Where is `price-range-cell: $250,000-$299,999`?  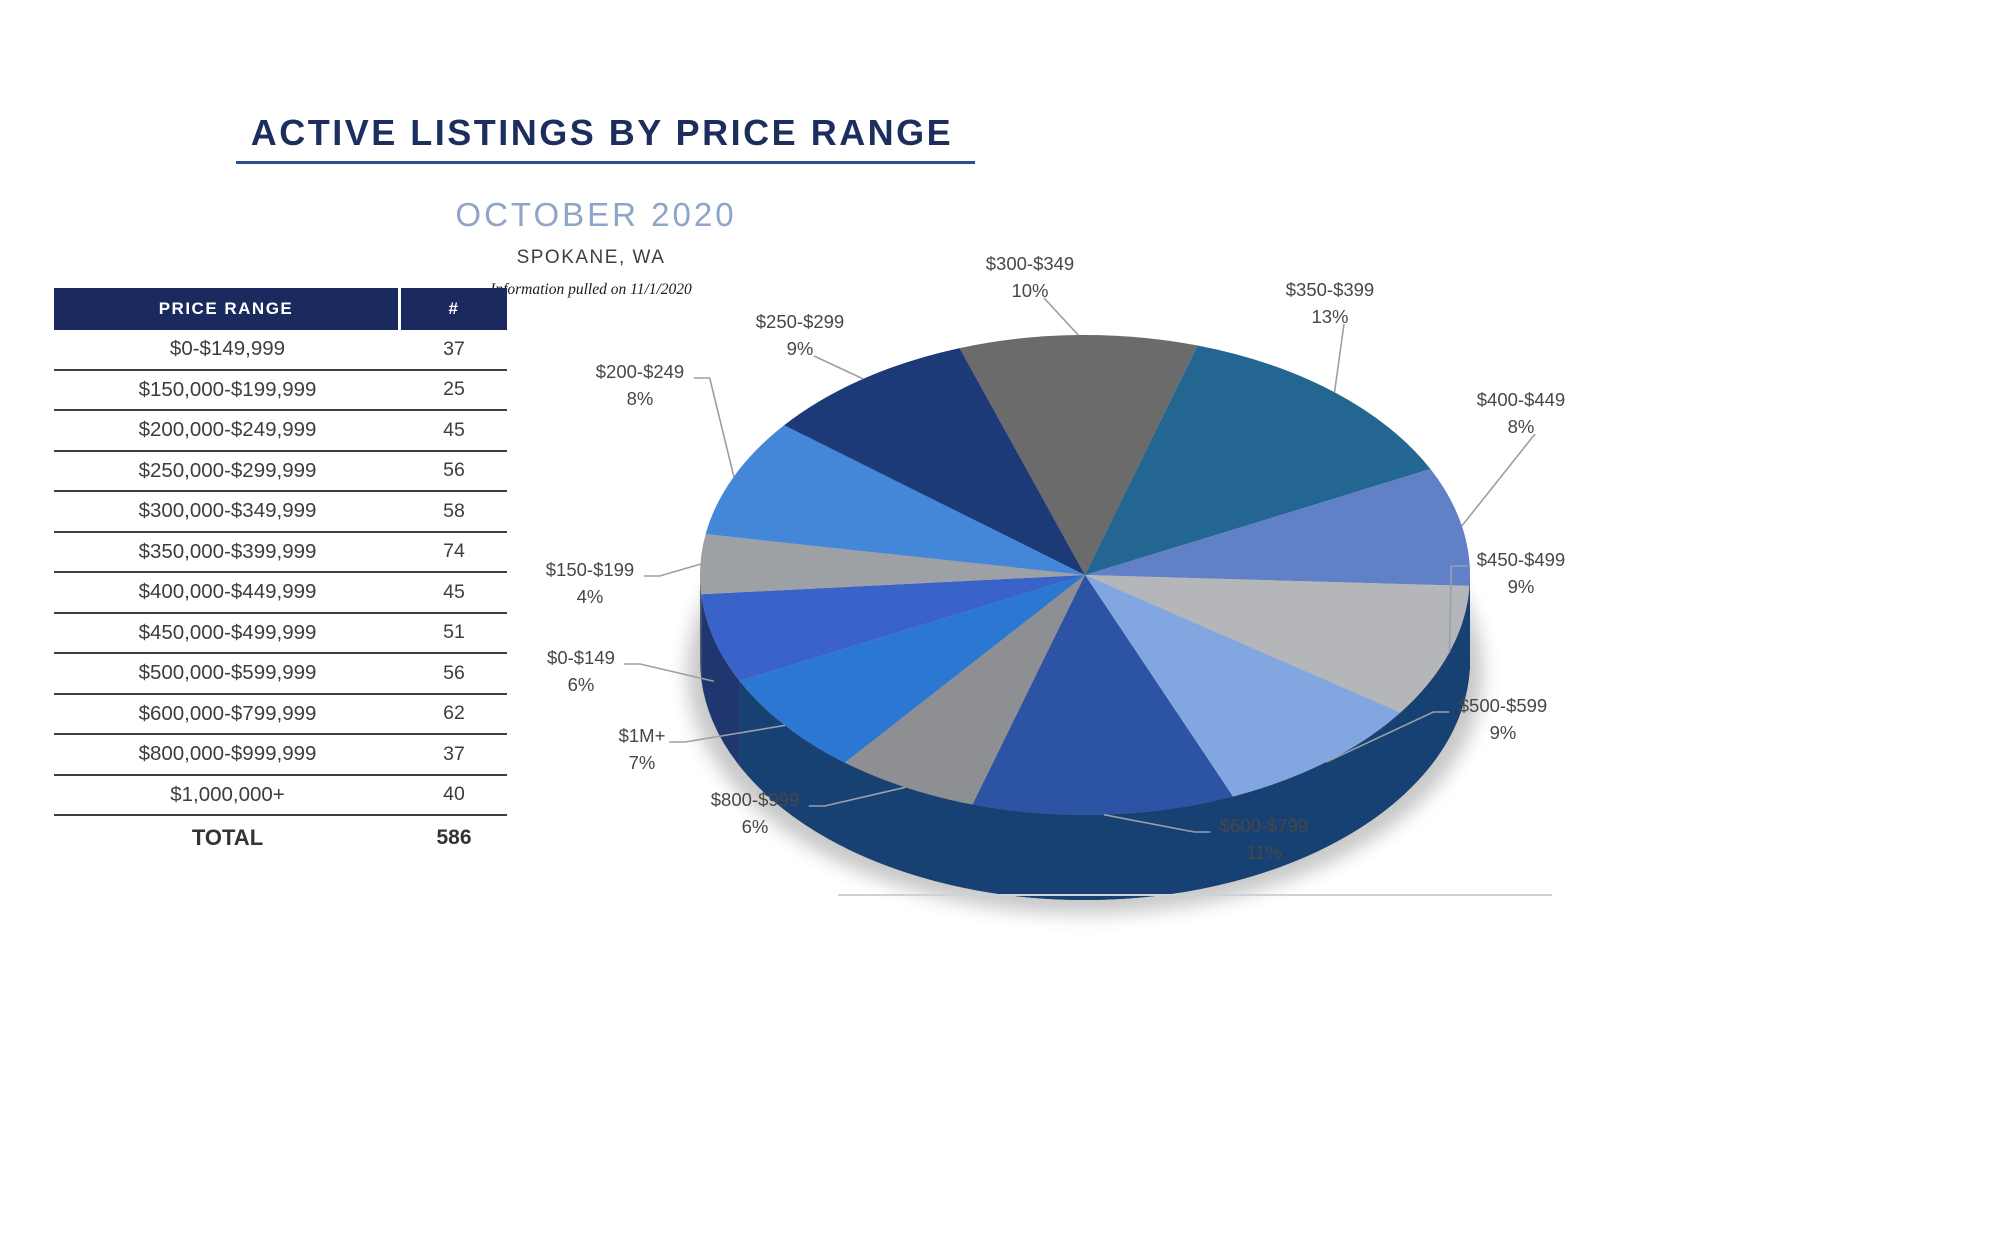 price-range-cell: $250,000-$299,999 is located at coordinates (227, 470).